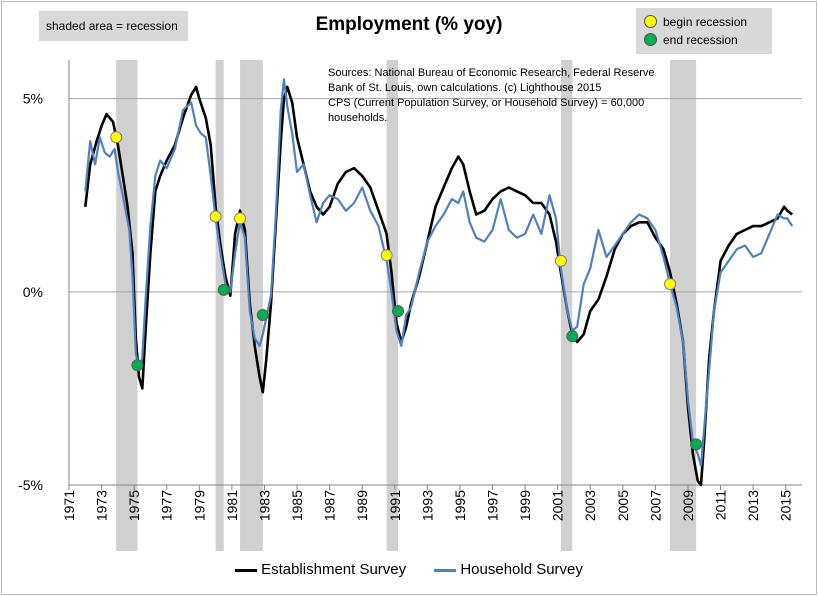 The height and width of the screenshot is (596, 818). I want to click on begin-recession-legend-row: begin recession, so click(695, 22).